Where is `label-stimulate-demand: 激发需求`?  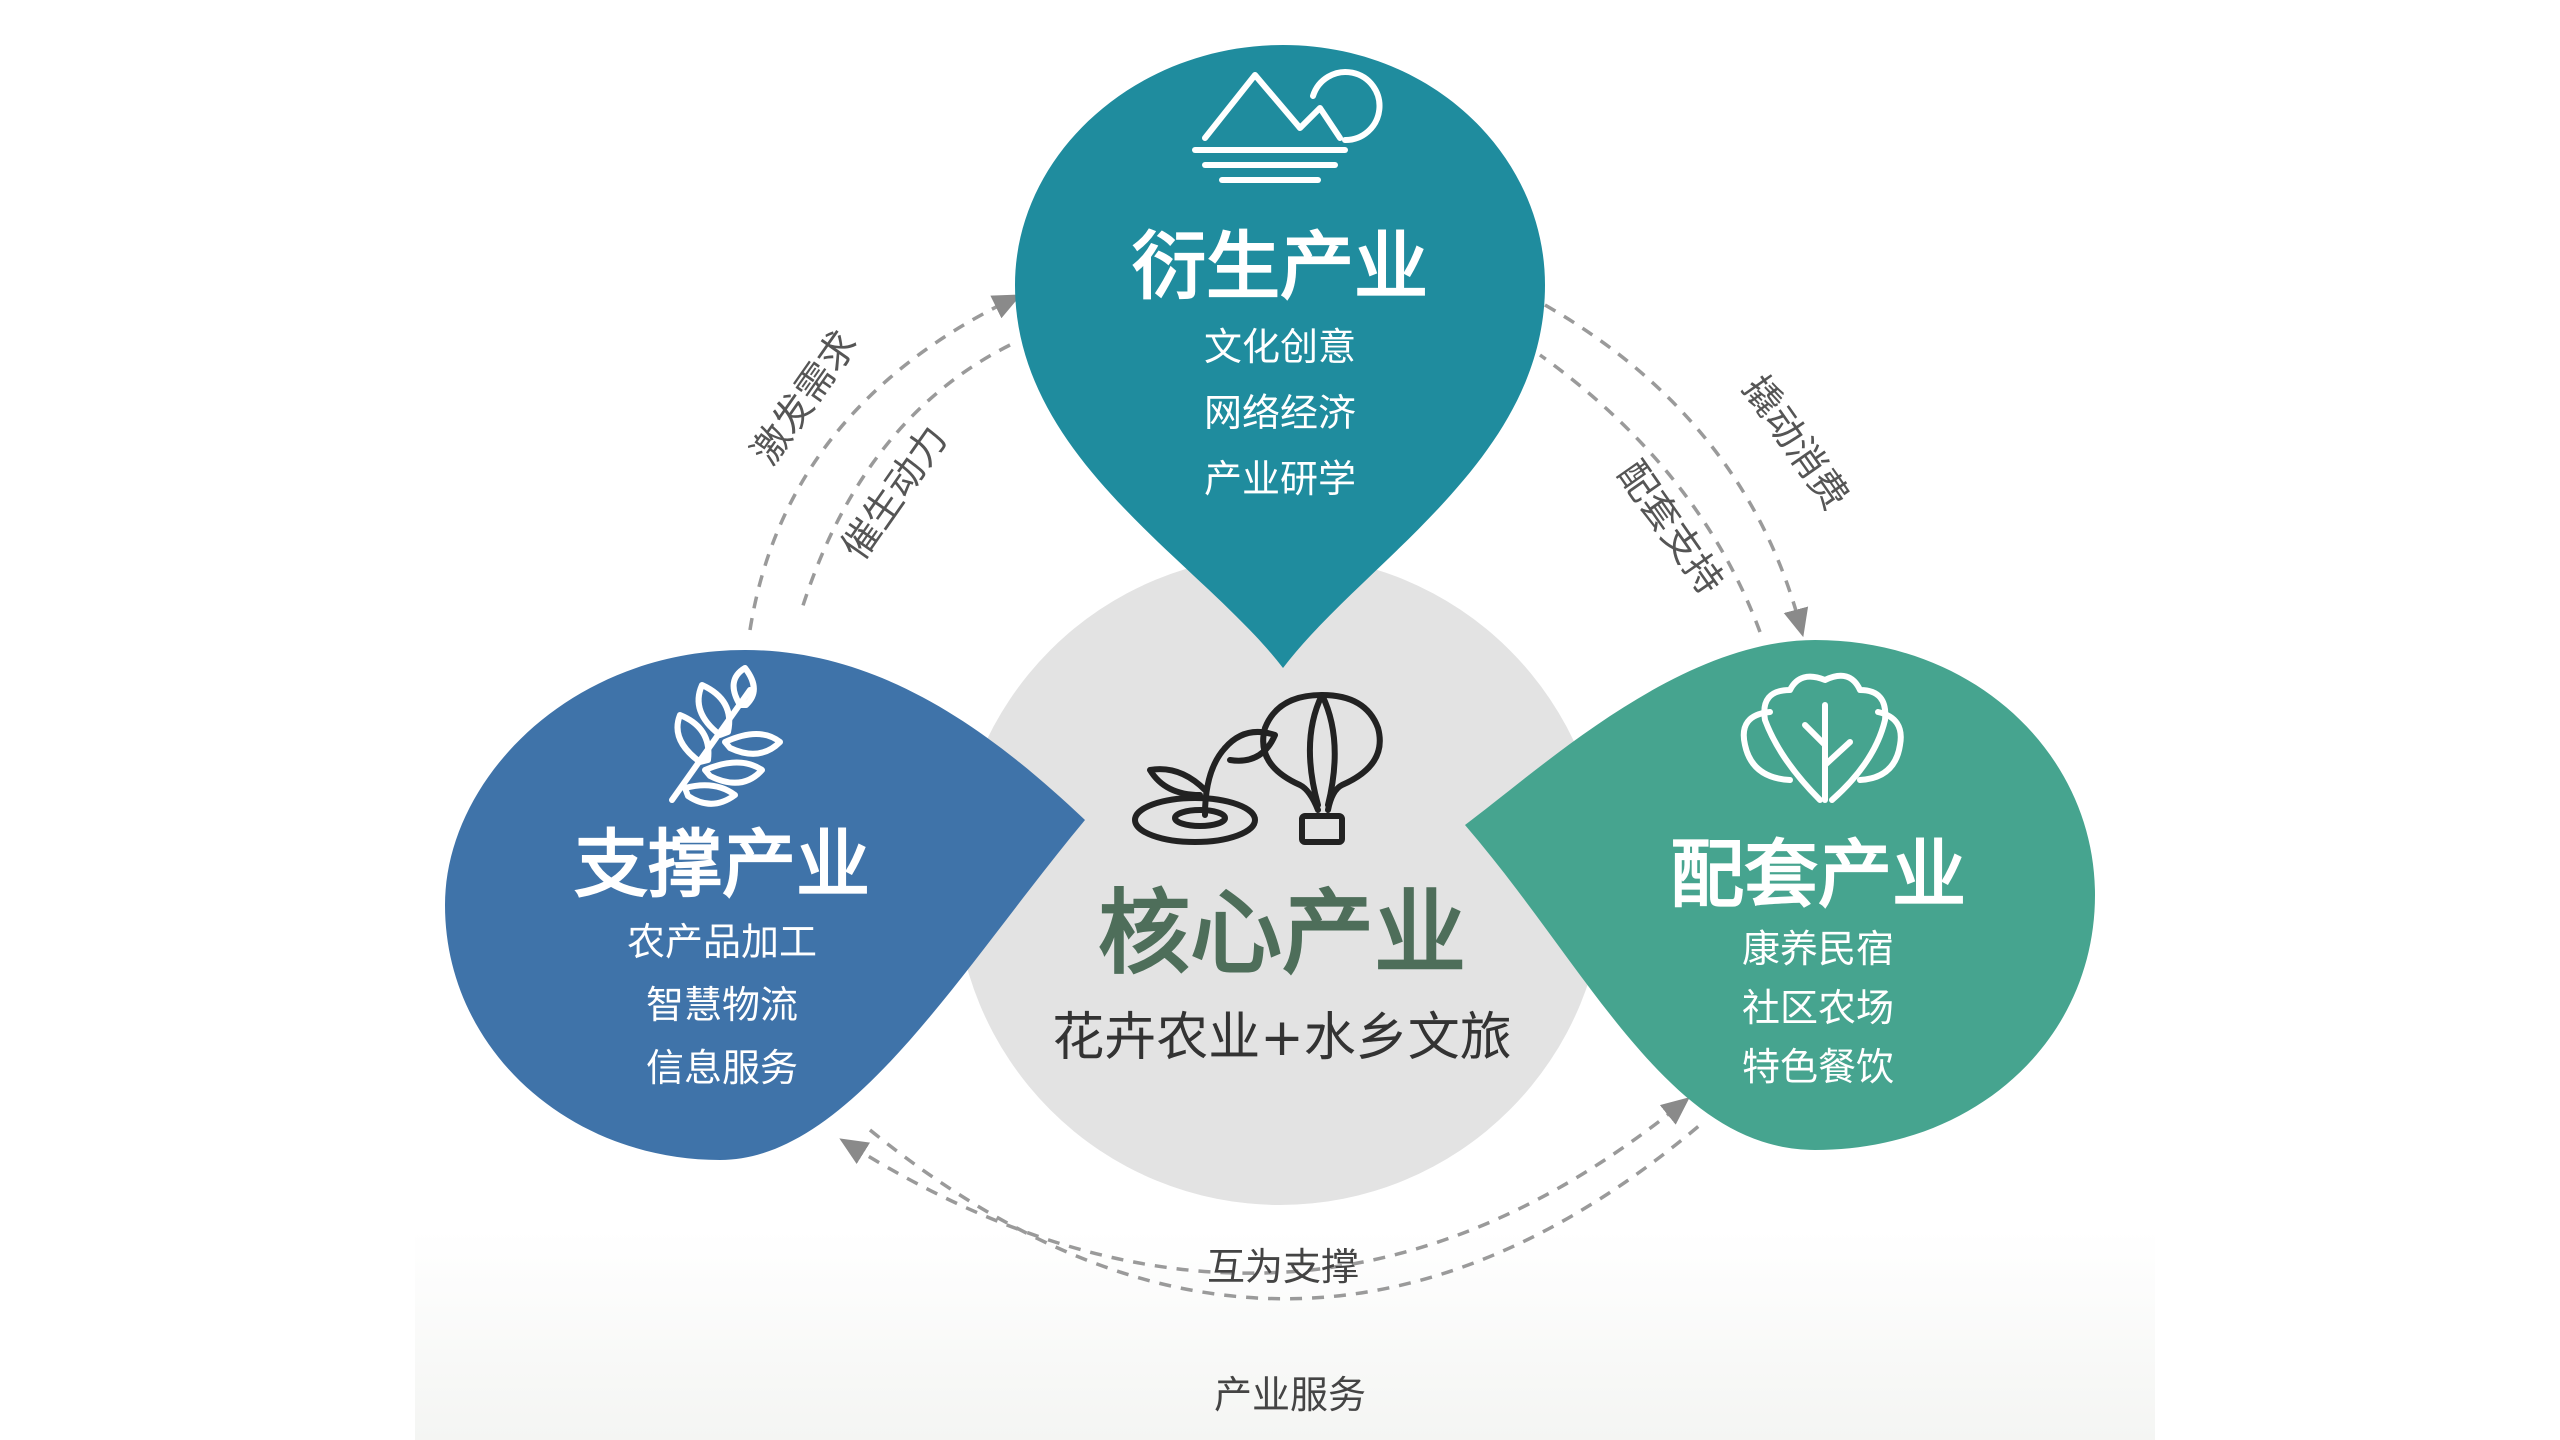 label-stimulate-demand: 激发需求 is located at coordinates (804, 398).